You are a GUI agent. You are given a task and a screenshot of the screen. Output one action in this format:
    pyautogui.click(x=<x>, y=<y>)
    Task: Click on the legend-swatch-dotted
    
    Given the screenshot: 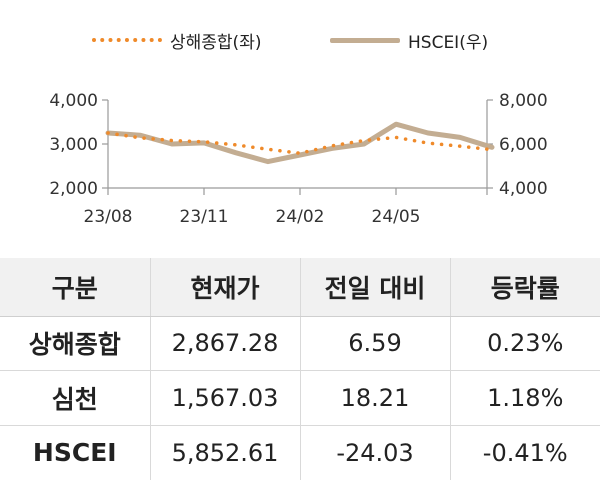 What is the action you would take?
    pyautogui.click(x=127, y=40)
    